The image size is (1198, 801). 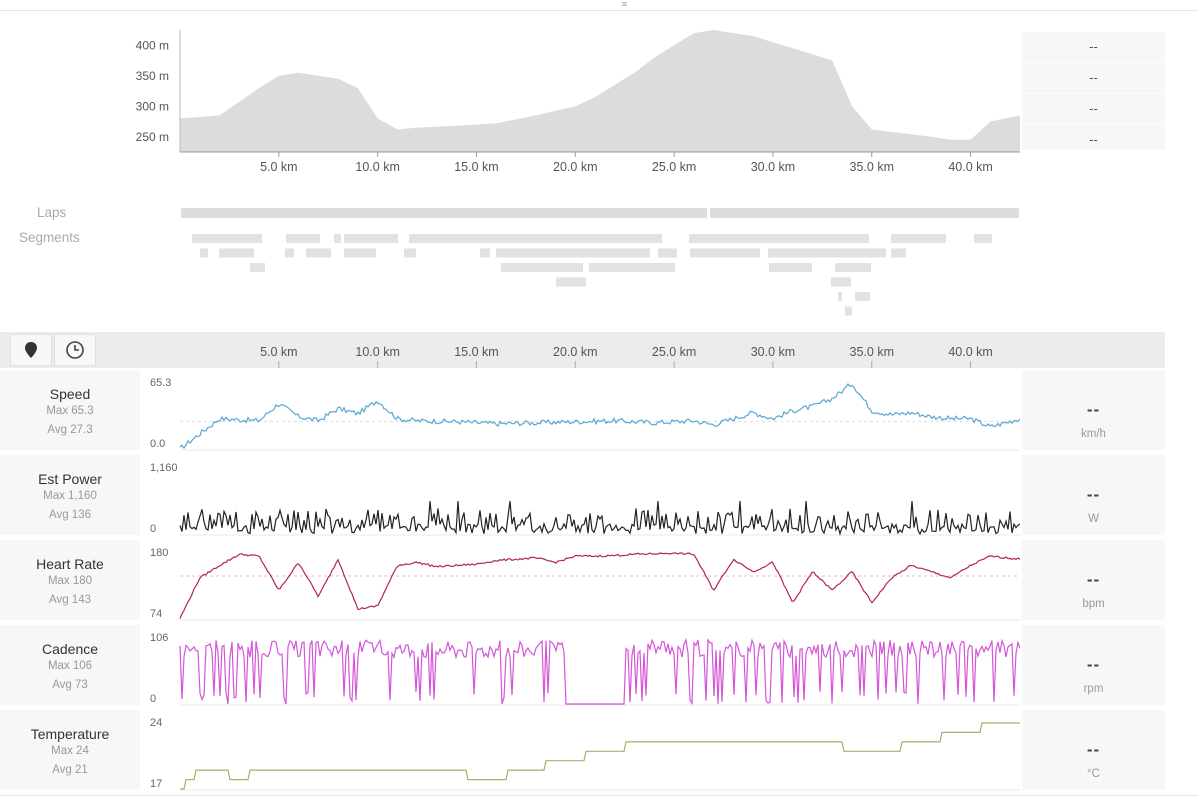 I want to click on metric-unit: km/h, so click(x=1093, y=434).